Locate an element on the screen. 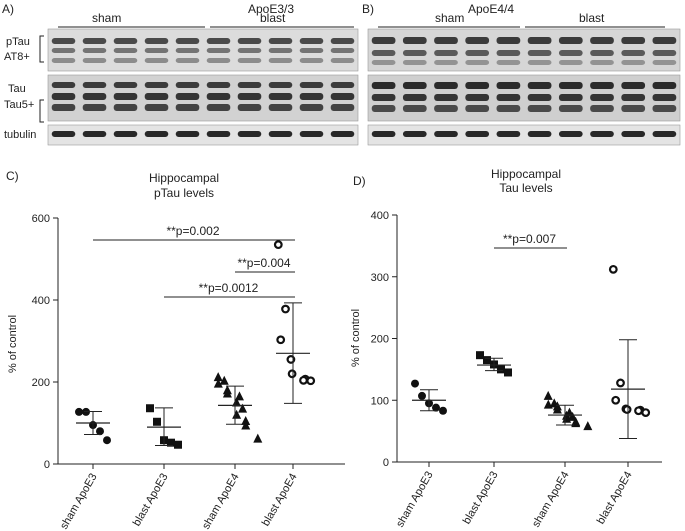 Image resolution: width=685 pixels, height=531 pixels. panel-a-ptau-label: pTau is located at coordinates (18, 42).